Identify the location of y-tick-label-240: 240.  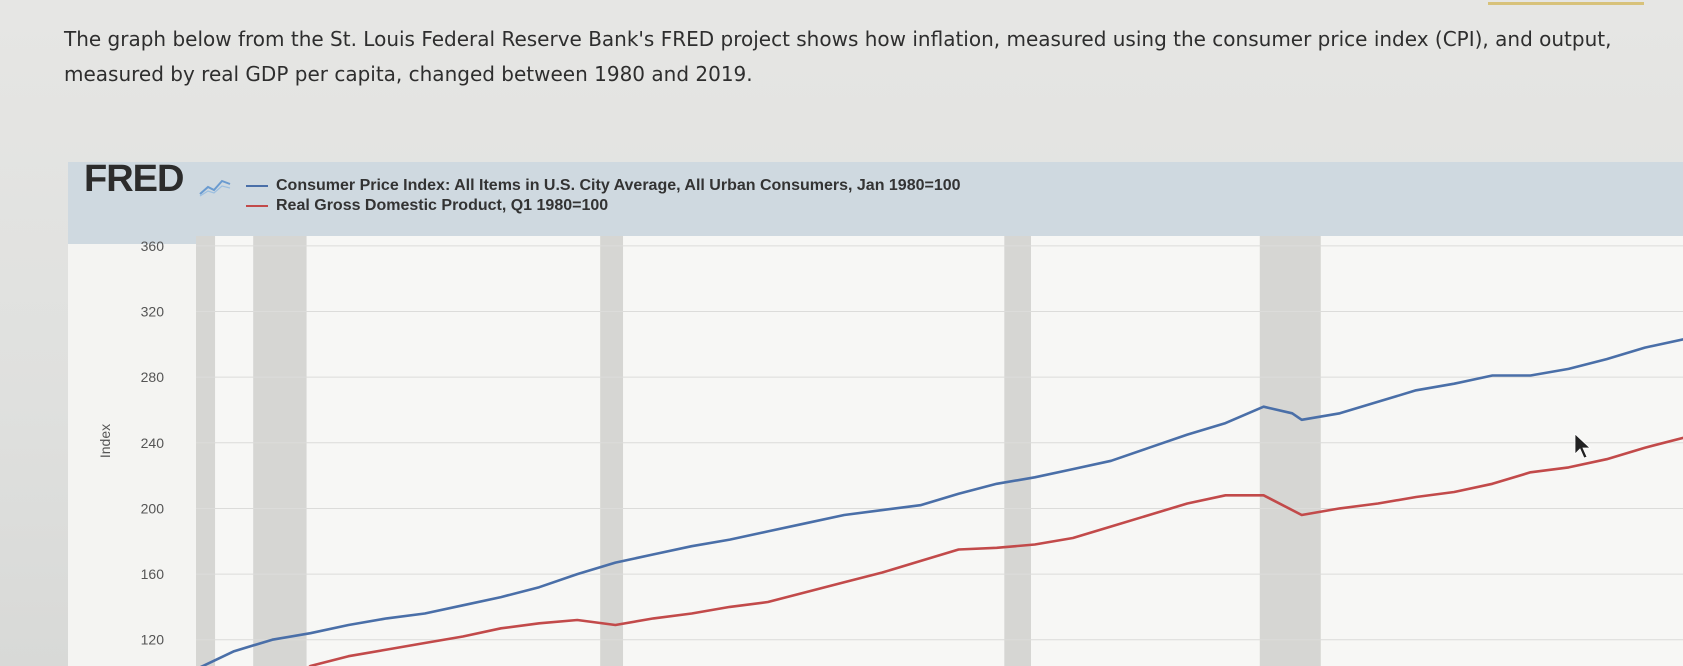
(153, 443).